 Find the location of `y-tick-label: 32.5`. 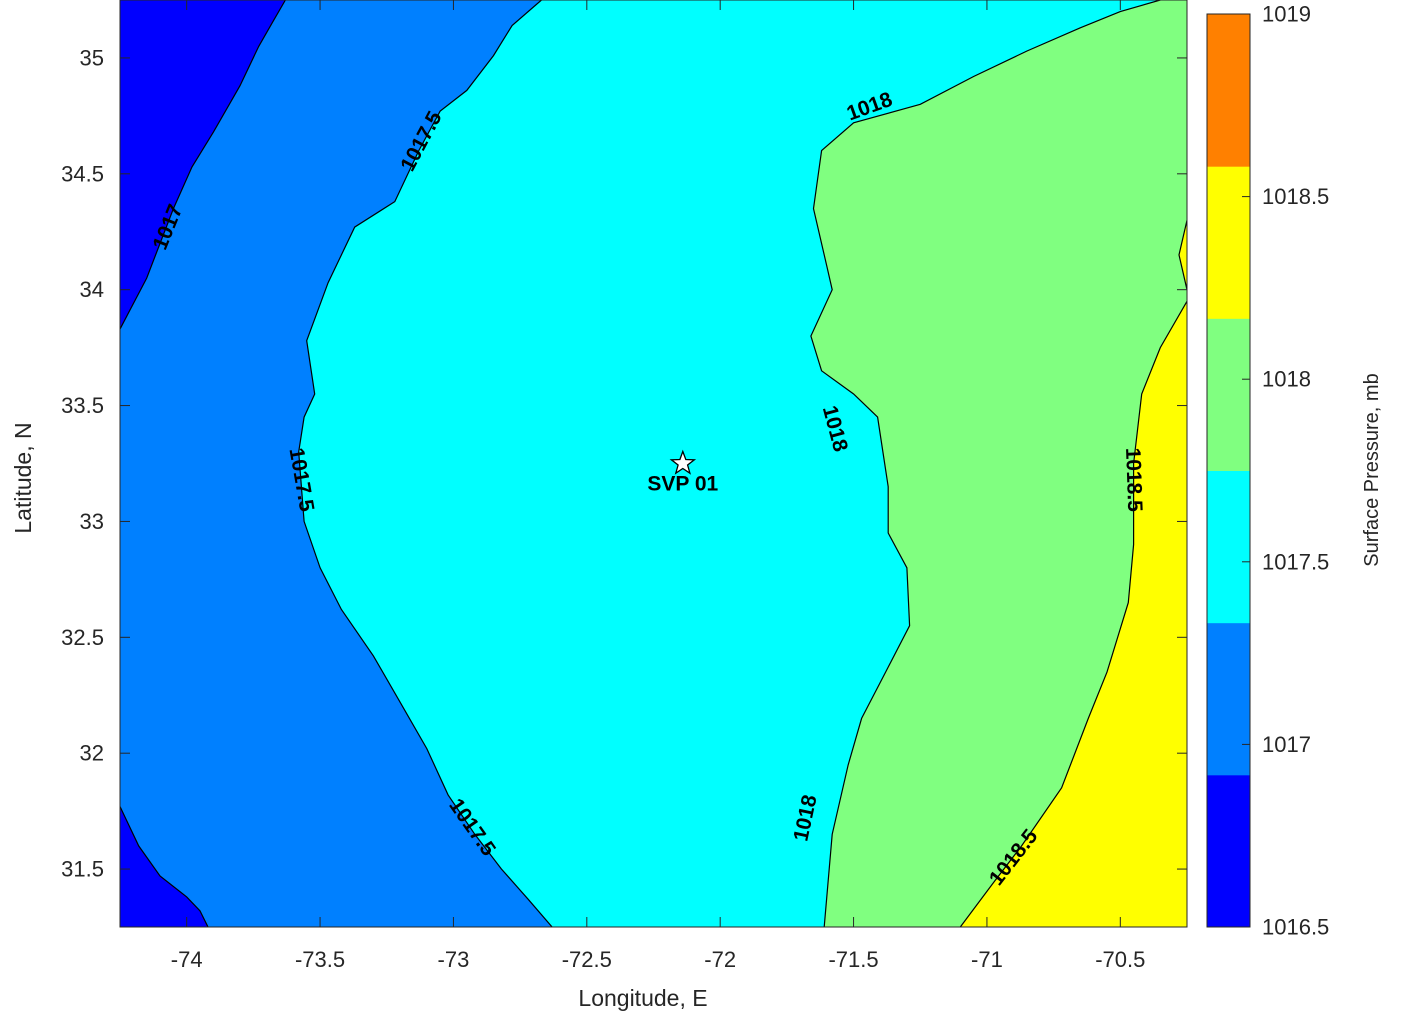

y-tick-label: 32.5 is located at coordinates (82, 637).